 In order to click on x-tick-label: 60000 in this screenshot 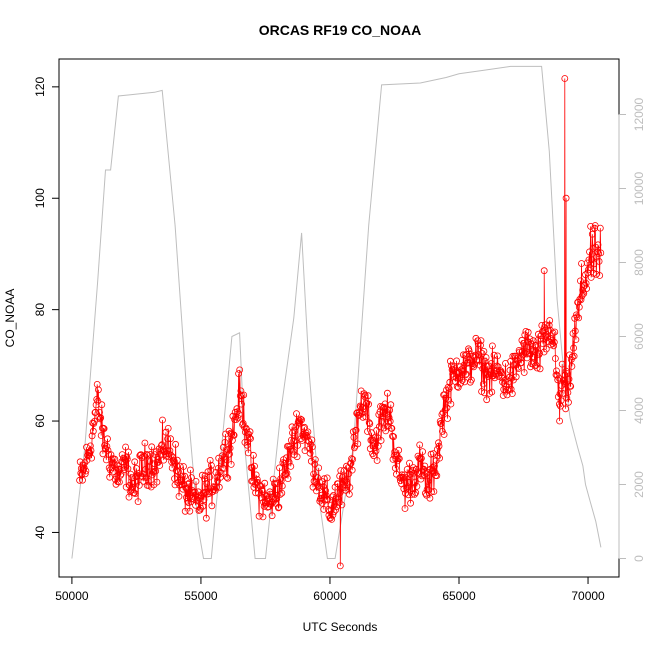, I will do `click(330, 596)`.